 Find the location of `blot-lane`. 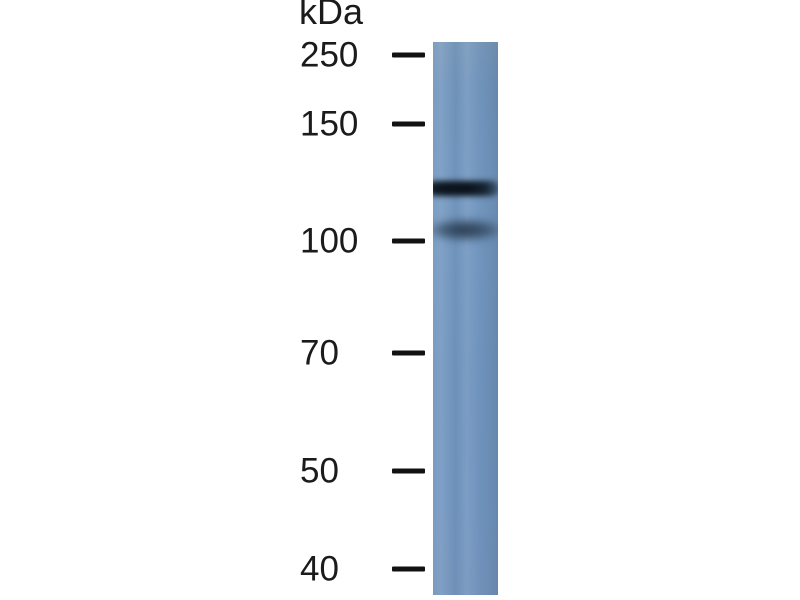

blot-lane is located at coordinates (465, 318).